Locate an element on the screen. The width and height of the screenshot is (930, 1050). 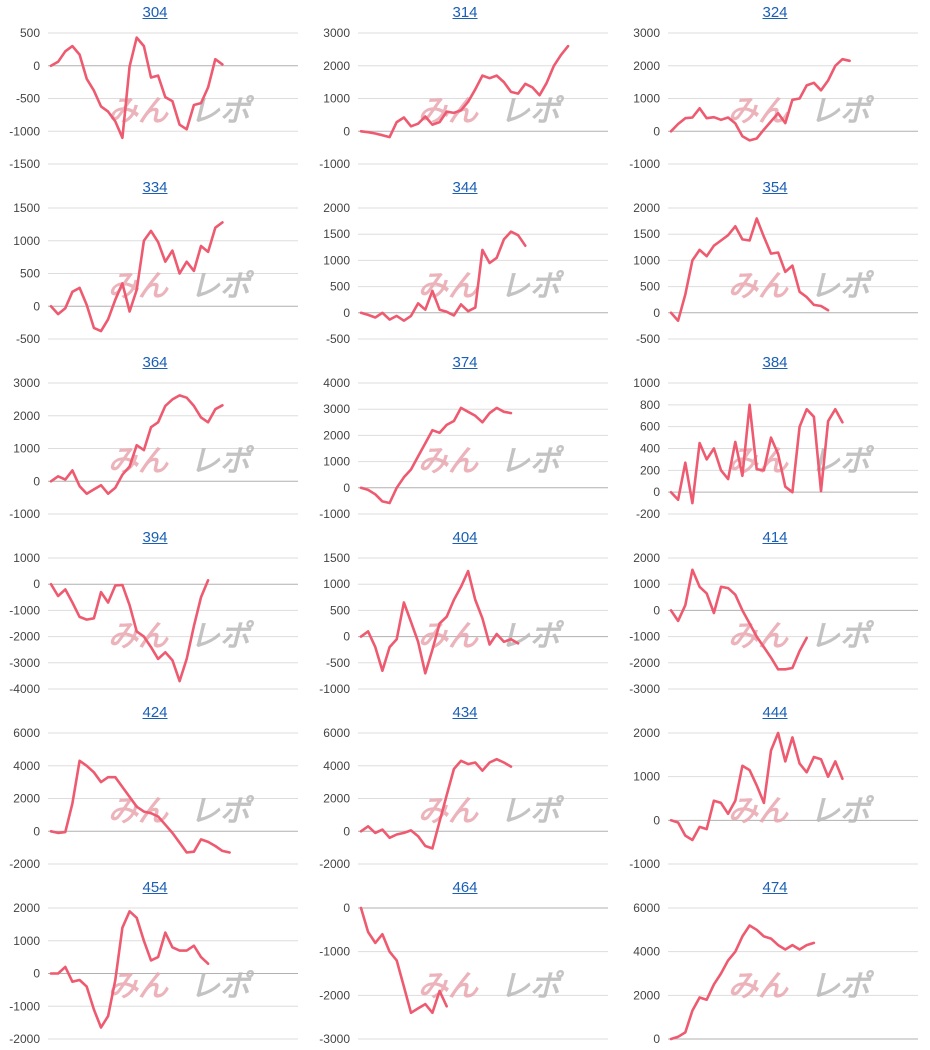
machine-number-link: 424 is located at coordinates (155, 712).